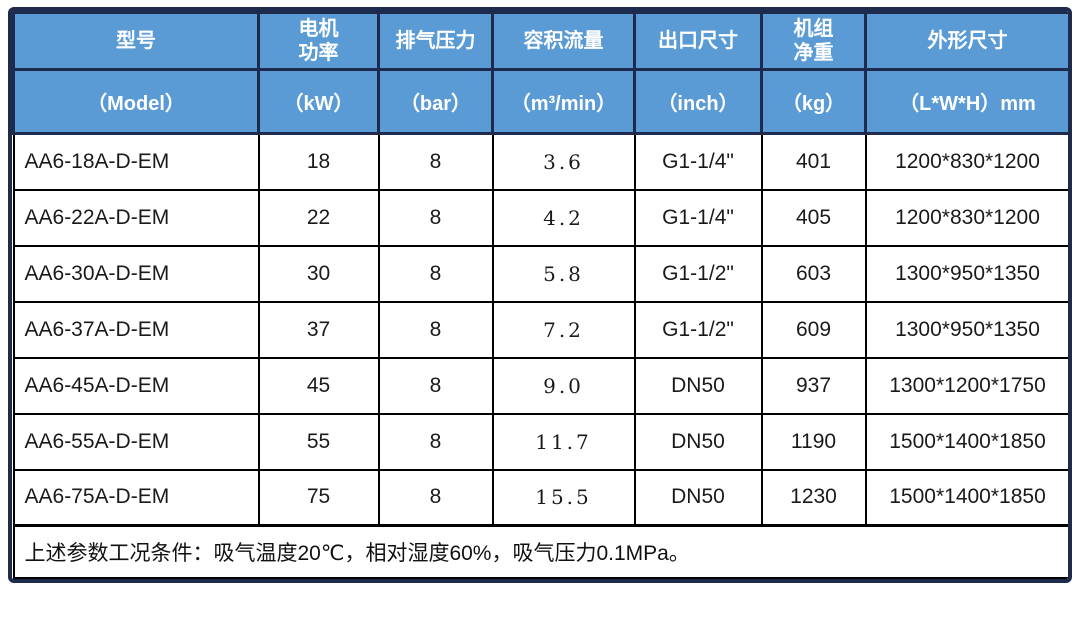  What do you see at coordinates (966, 385) in the screenshot?
I see `cell-dimensions: 1300*1200*1750` at bounding box center [966, 385].